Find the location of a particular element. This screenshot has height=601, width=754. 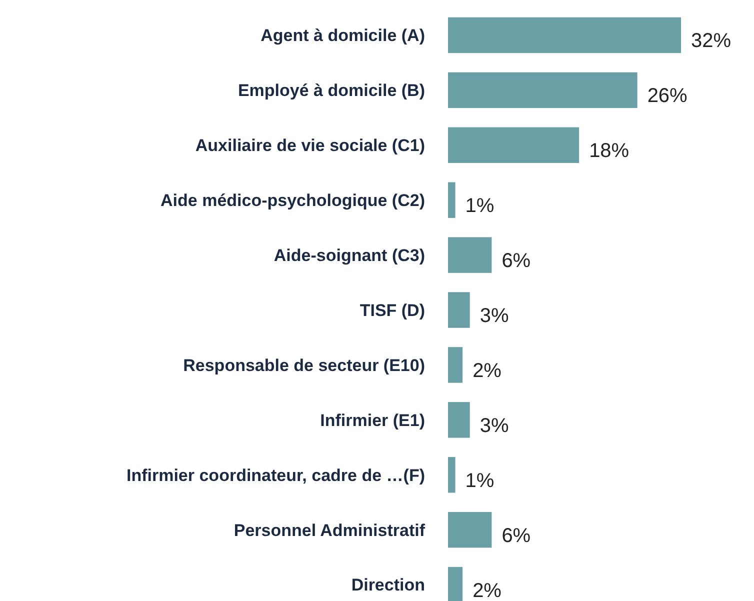

data-label: 18% is located at coordinates (609, 151).